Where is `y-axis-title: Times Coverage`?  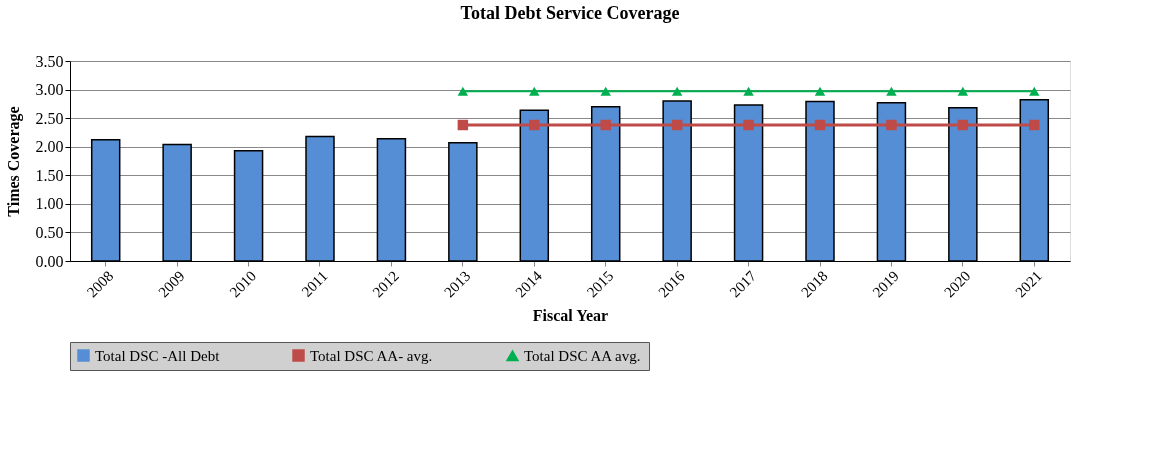 y-axis-title: Times Coverage is located at coordinates (13, 161).